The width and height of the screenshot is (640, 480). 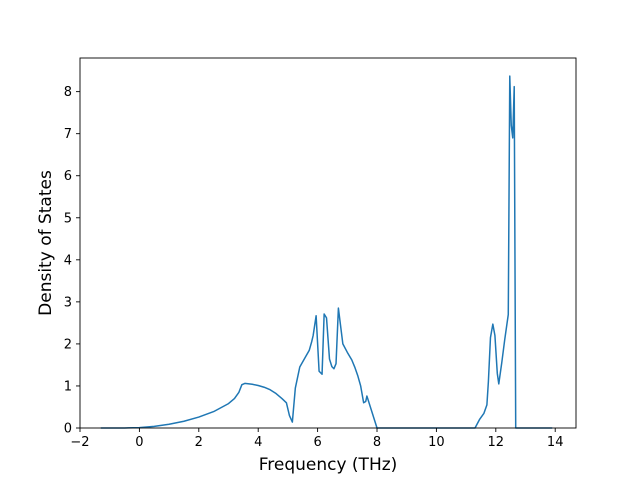 What do you see at coordinates (68, 176) in the screenshot?
I see `y-tick-label: 6` at bounding box center [68, 176].